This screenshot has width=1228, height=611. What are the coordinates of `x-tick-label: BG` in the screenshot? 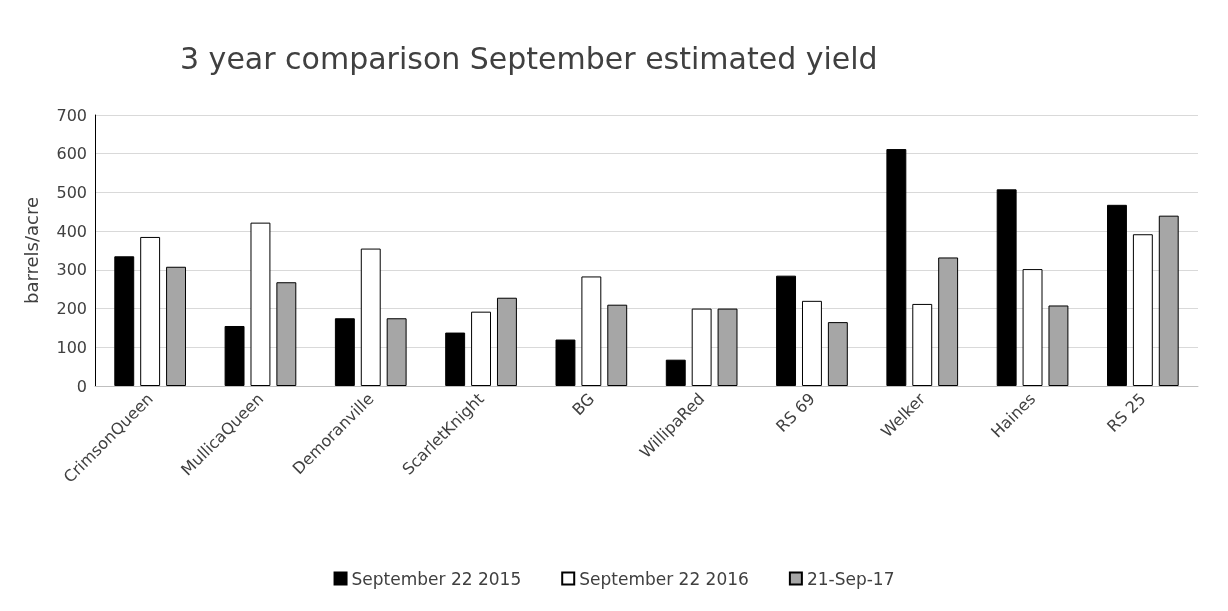 It's located at (583, 404).